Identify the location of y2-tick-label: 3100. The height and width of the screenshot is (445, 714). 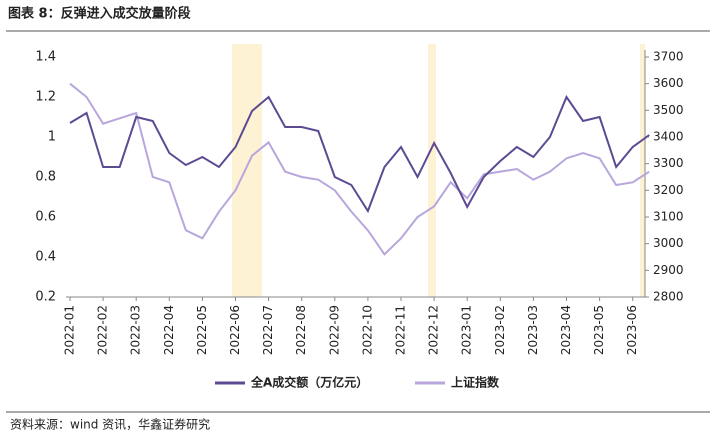
(668, 217).